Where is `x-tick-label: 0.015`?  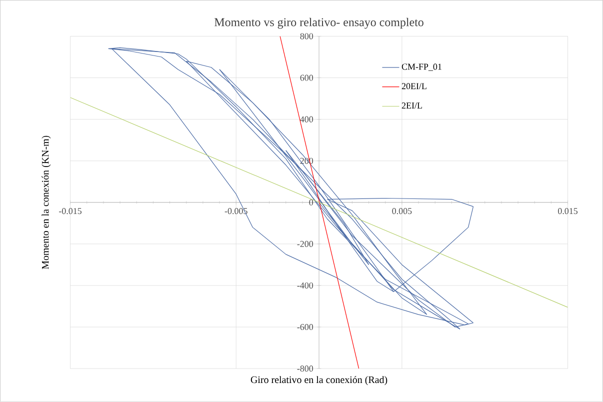 x-tick-label: 0.015 is located at coordinates (568, 211).